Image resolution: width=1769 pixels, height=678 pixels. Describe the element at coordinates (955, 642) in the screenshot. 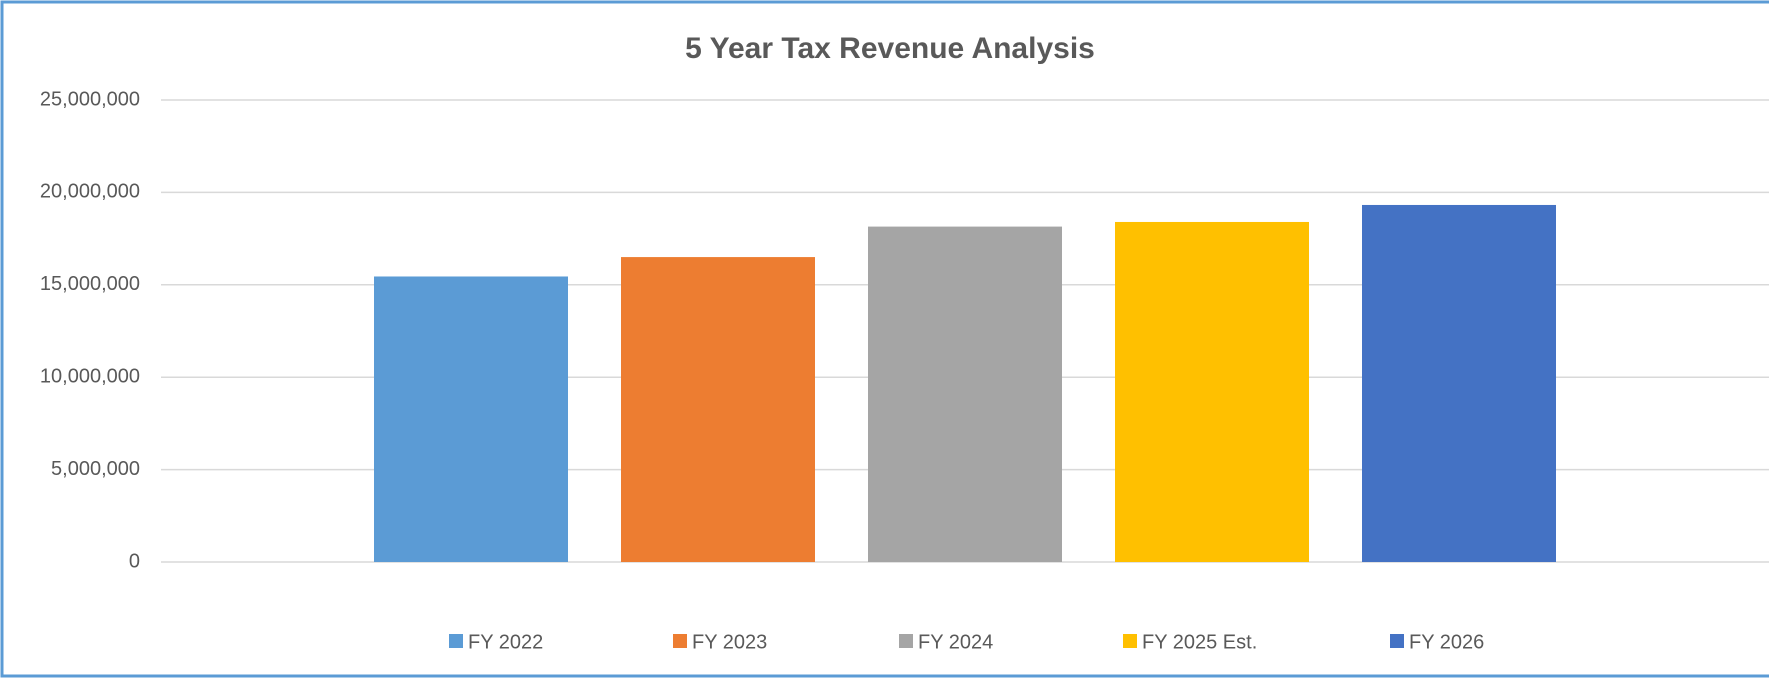

I see `legend-label: FY 2024` at that location.